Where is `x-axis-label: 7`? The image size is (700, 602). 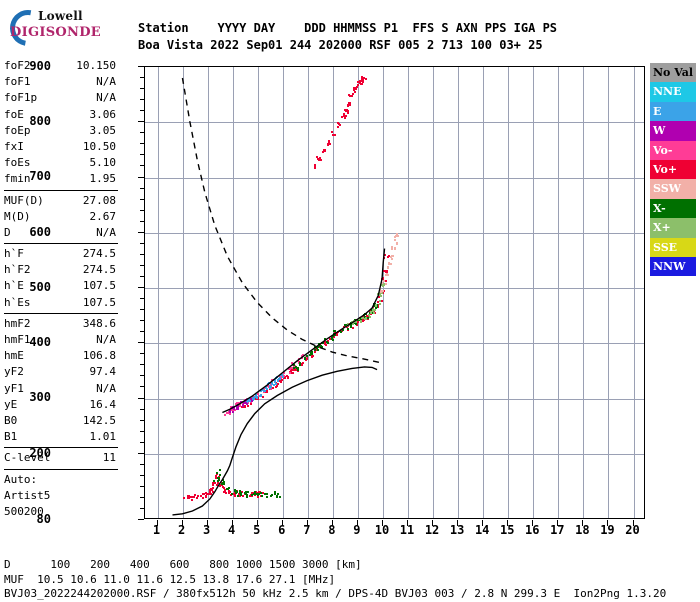
x-axis-label: 7 is located at coordinates (307, 530).